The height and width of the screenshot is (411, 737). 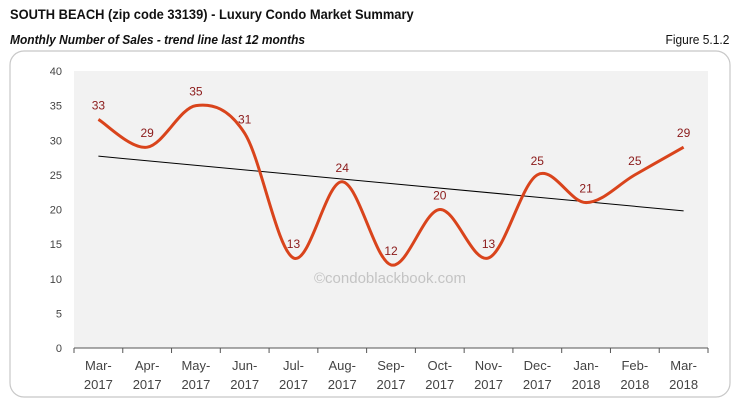 I want to click on x-tick-label: Jun-, so click(x=244, y=365).